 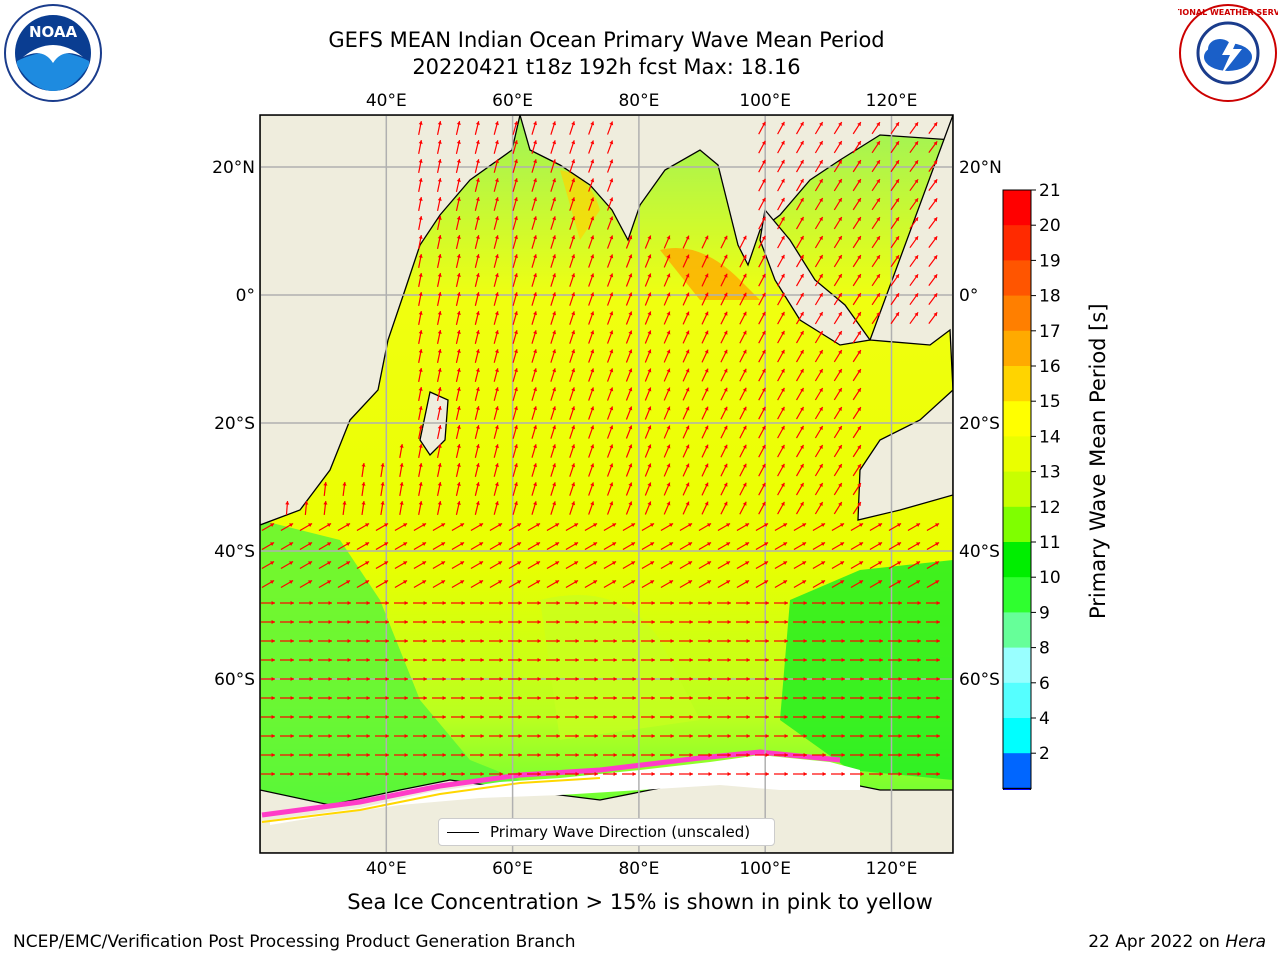 What do you see at coordinates (386, 101) in the screenshot?
I see `lon-tick-top: 40°E` at bounding box center [386, 101].